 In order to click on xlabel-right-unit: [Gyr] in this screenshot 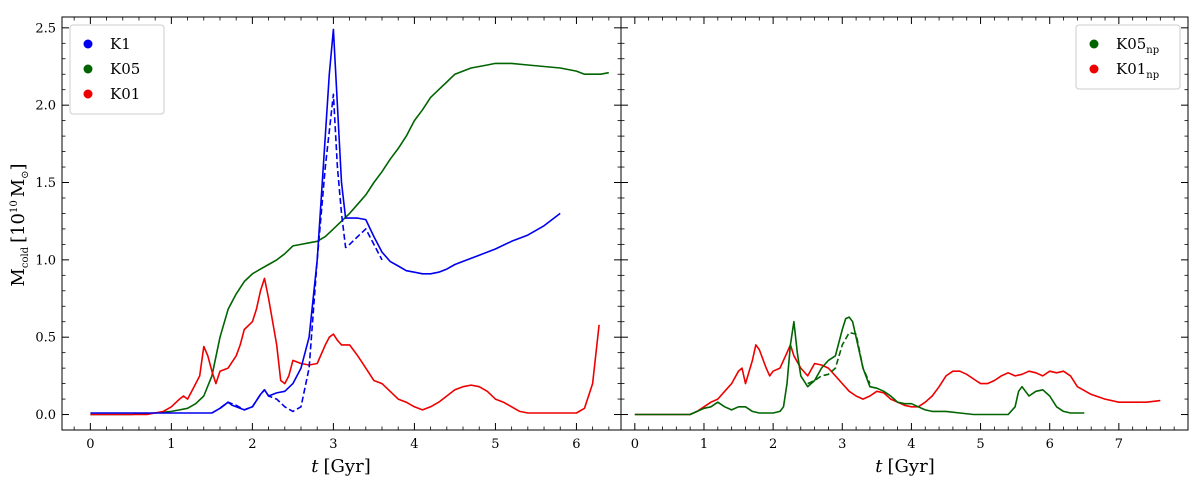, I will do `click(911, 466)`.